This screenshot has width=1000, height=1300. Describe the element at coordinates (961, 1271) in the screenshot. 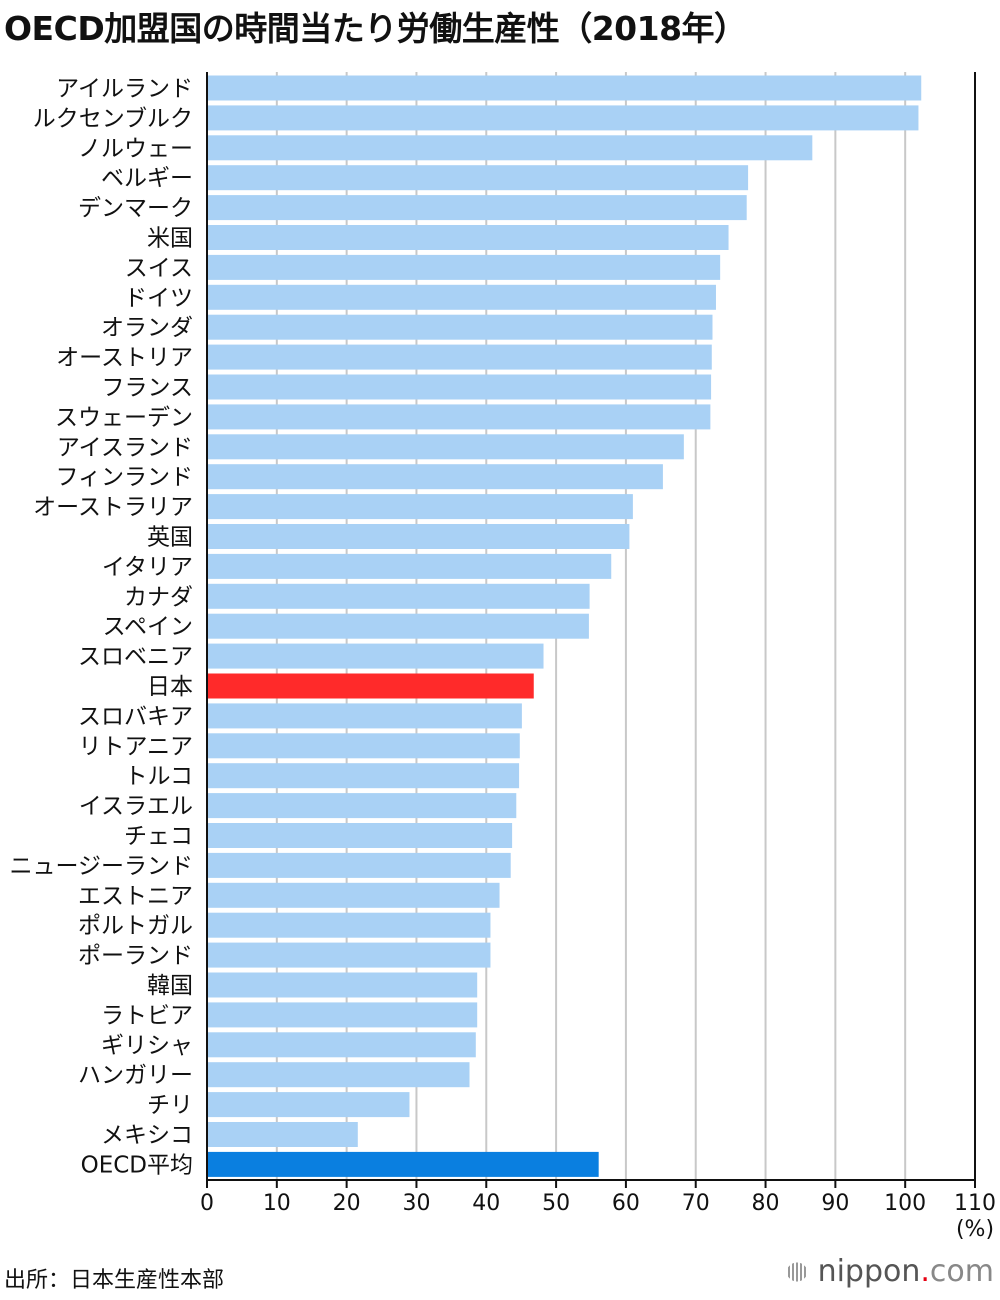

I see `brand-tld: com` at that location.